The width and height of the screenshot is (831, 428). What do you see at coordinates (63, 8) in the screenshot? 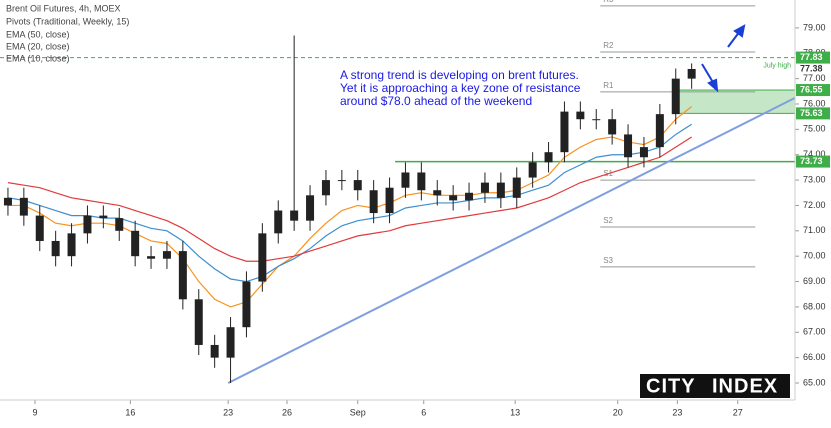
I see `chart-title: Brent Oil Futures, 4h, MOEX` at bounding box center [63, 8].